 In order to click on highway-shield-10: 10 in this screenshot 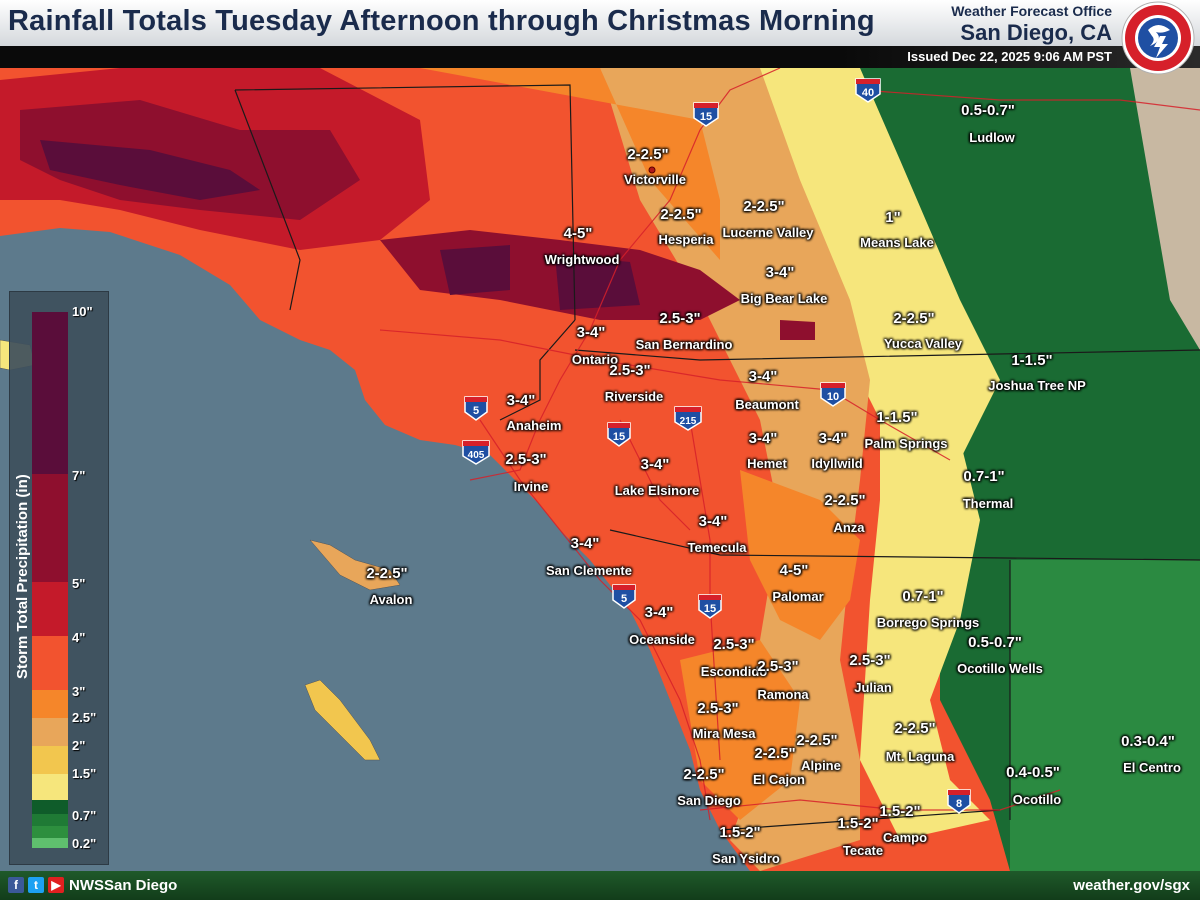, I will do `click(833, 394)`.